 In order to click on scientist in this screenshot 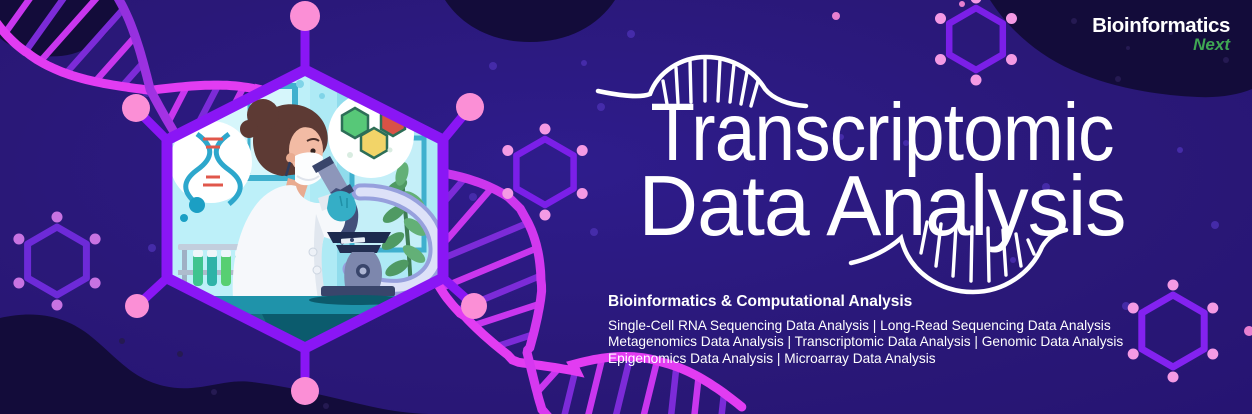, I will do `click(291, 204)`.